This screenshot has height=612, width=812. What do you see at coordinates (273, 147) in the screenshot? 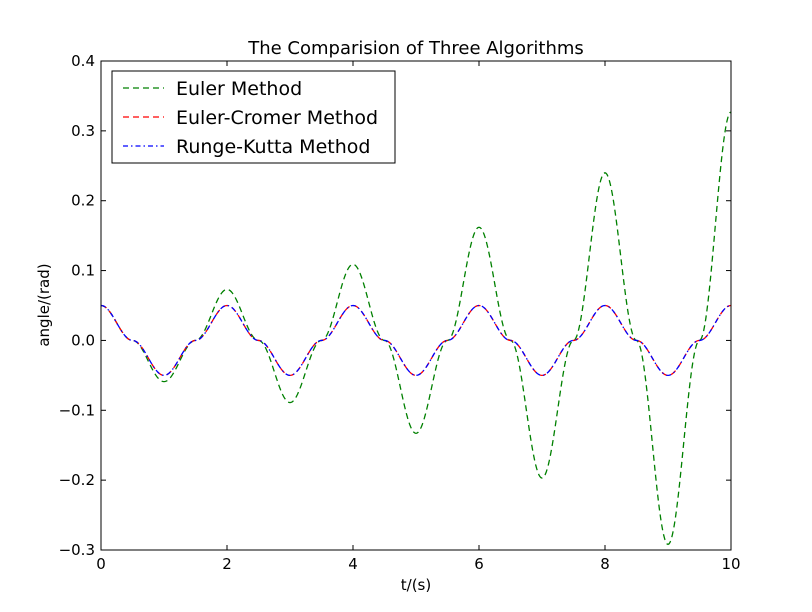
I see `legend-label-3: Runge-Kutta Method` at bounding box center [273, 147].